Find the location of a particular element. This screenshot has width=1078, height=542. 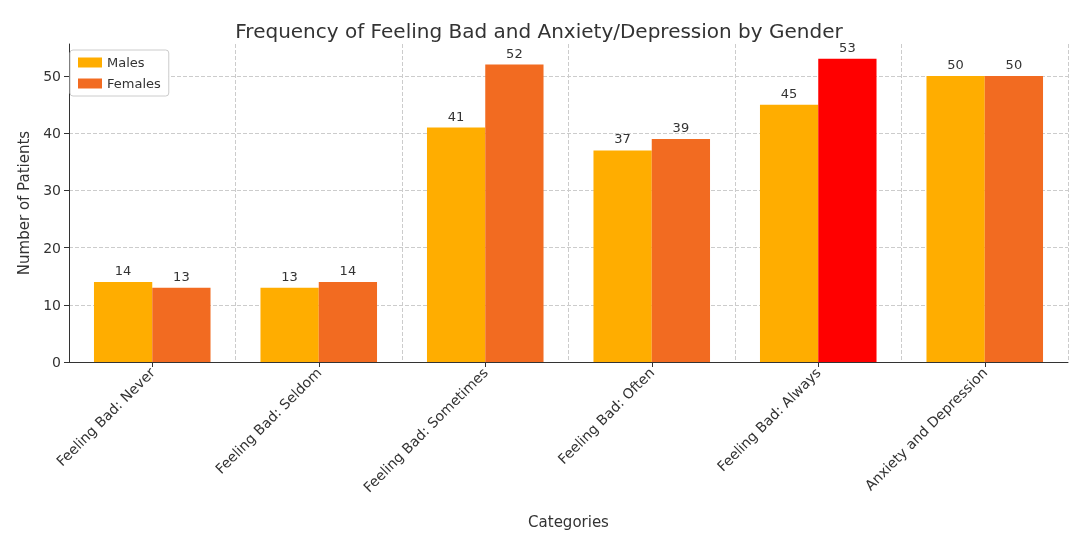

data-label: 39 is located at coordinates (681, 127).